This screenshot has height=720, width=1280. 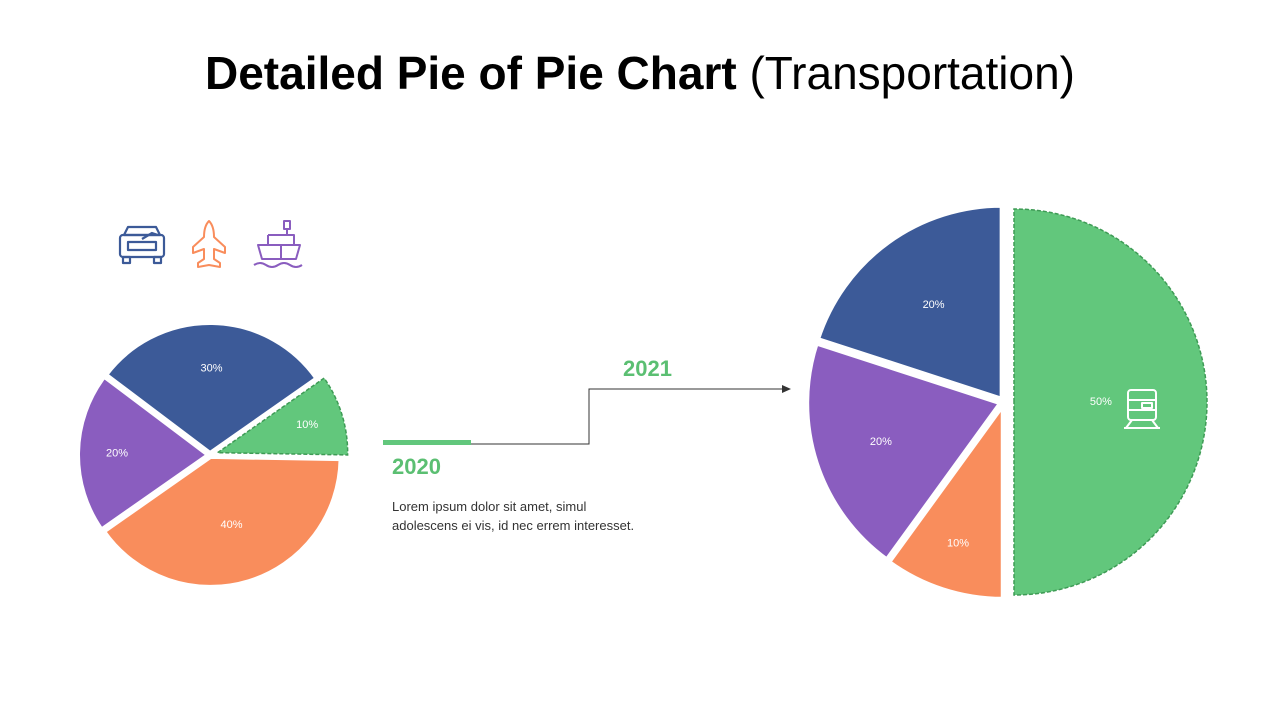 I want to click on train-icon, so click(x=1142, y=409).